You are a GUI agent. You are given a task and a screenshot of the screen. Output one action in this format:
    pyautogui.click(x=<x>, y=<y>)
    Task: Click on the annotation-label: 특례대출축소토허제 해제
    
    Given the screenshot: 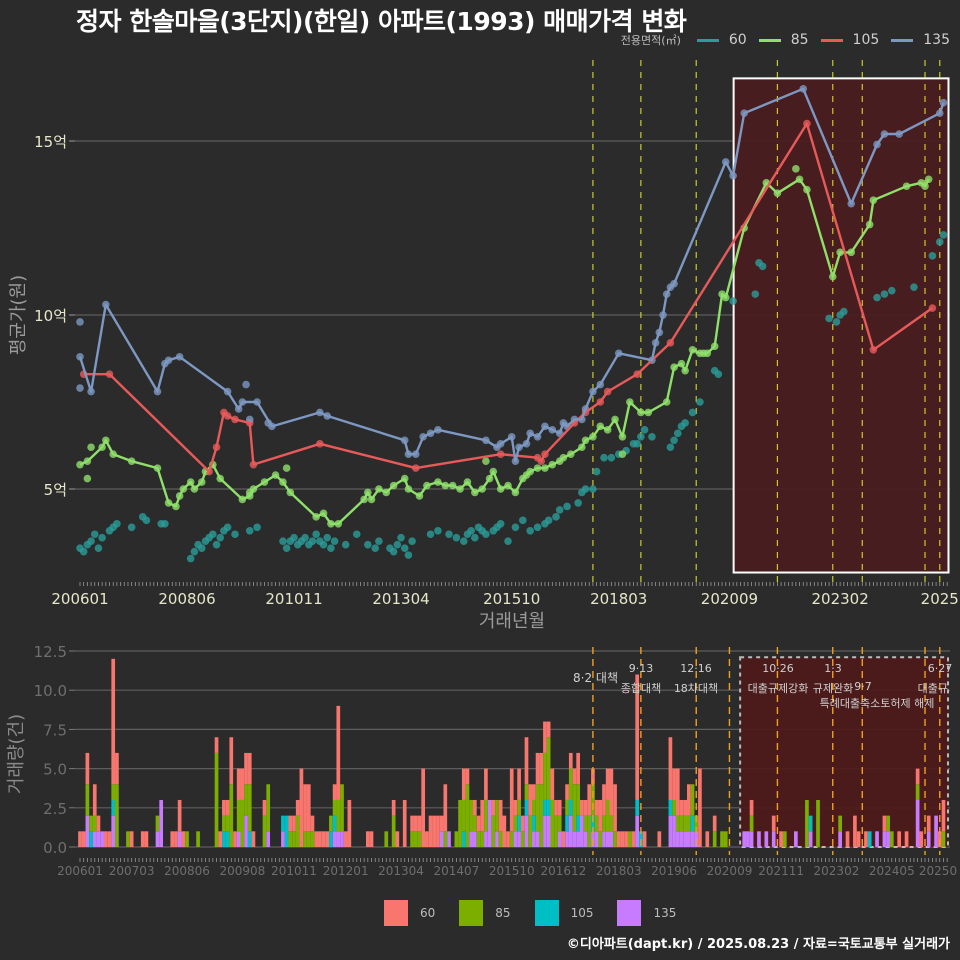 What is the action you would take?
    pyautogui.click(x=877, y=703)
    